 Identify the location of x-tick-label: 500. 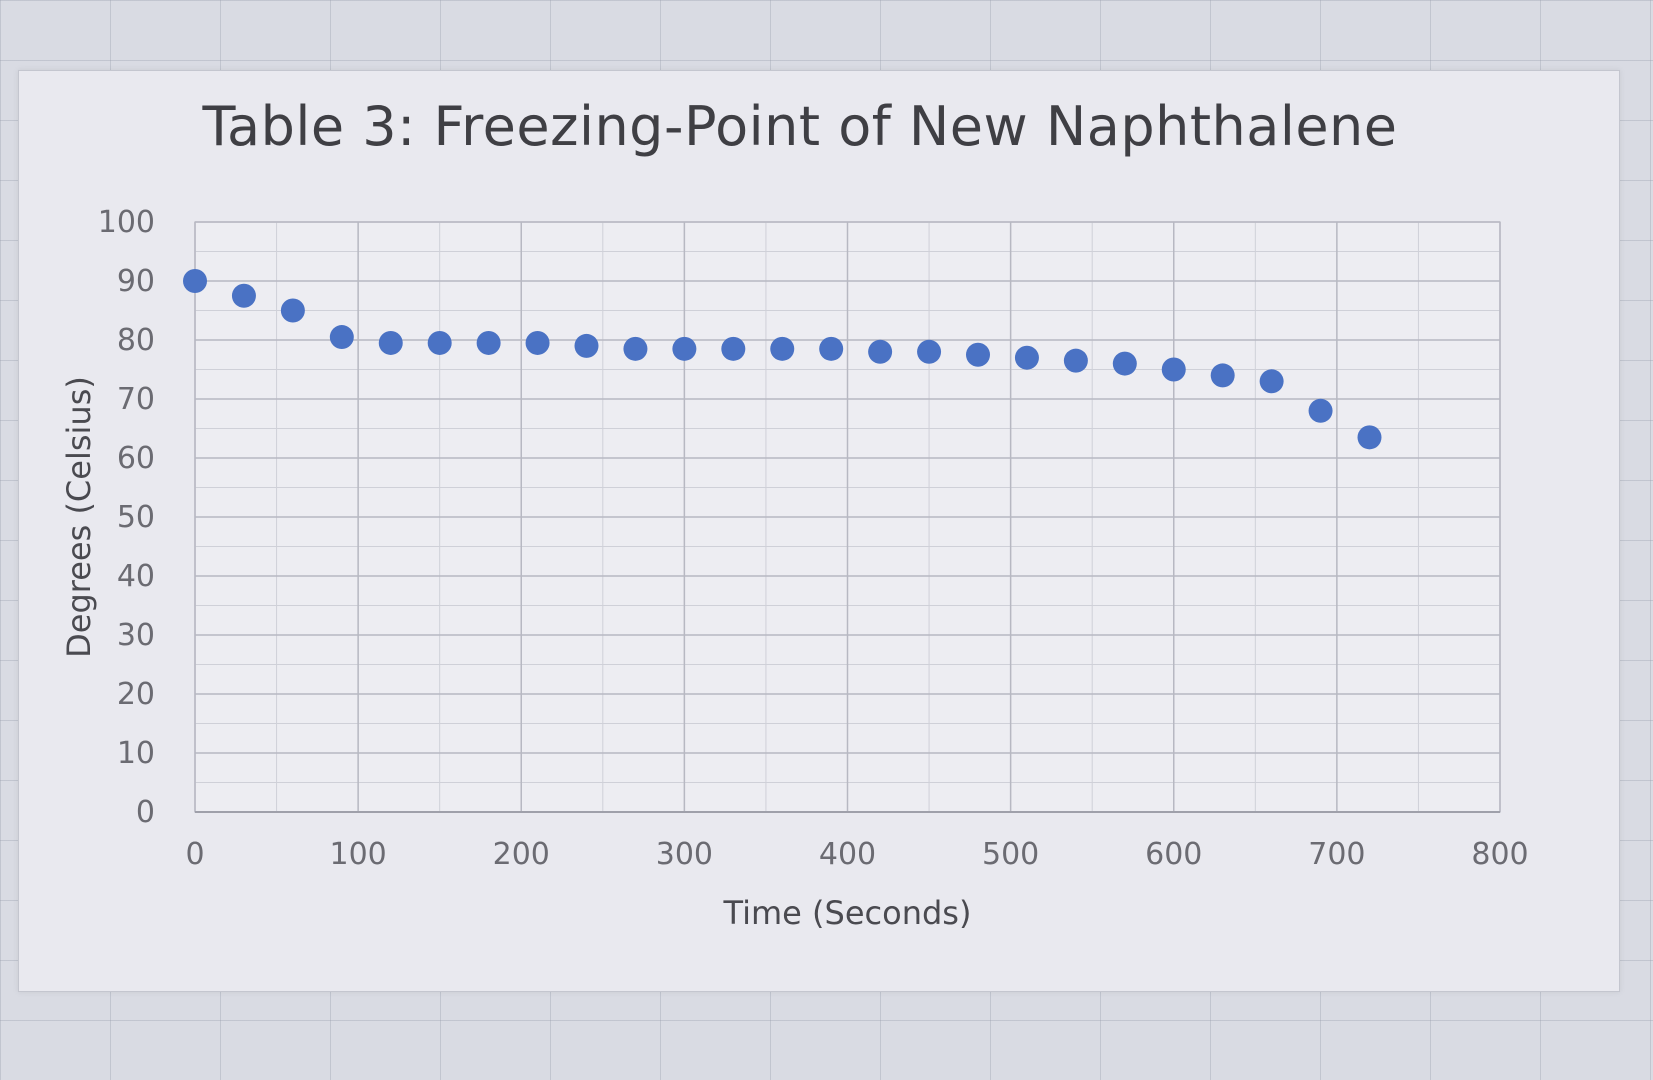
(1010, 854).